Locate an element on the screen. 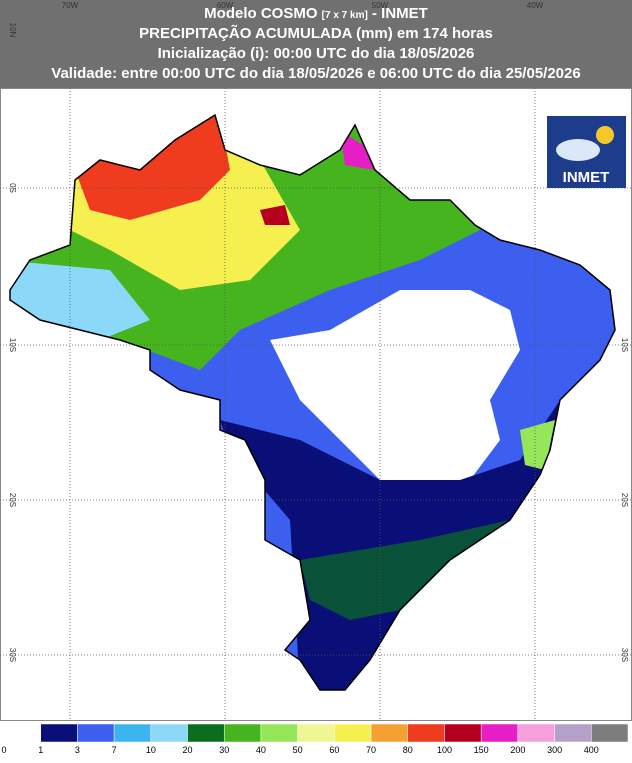 The height and width of the screenshot is (763, 632). lat-label: 0S is located at coordinates (12, 188).